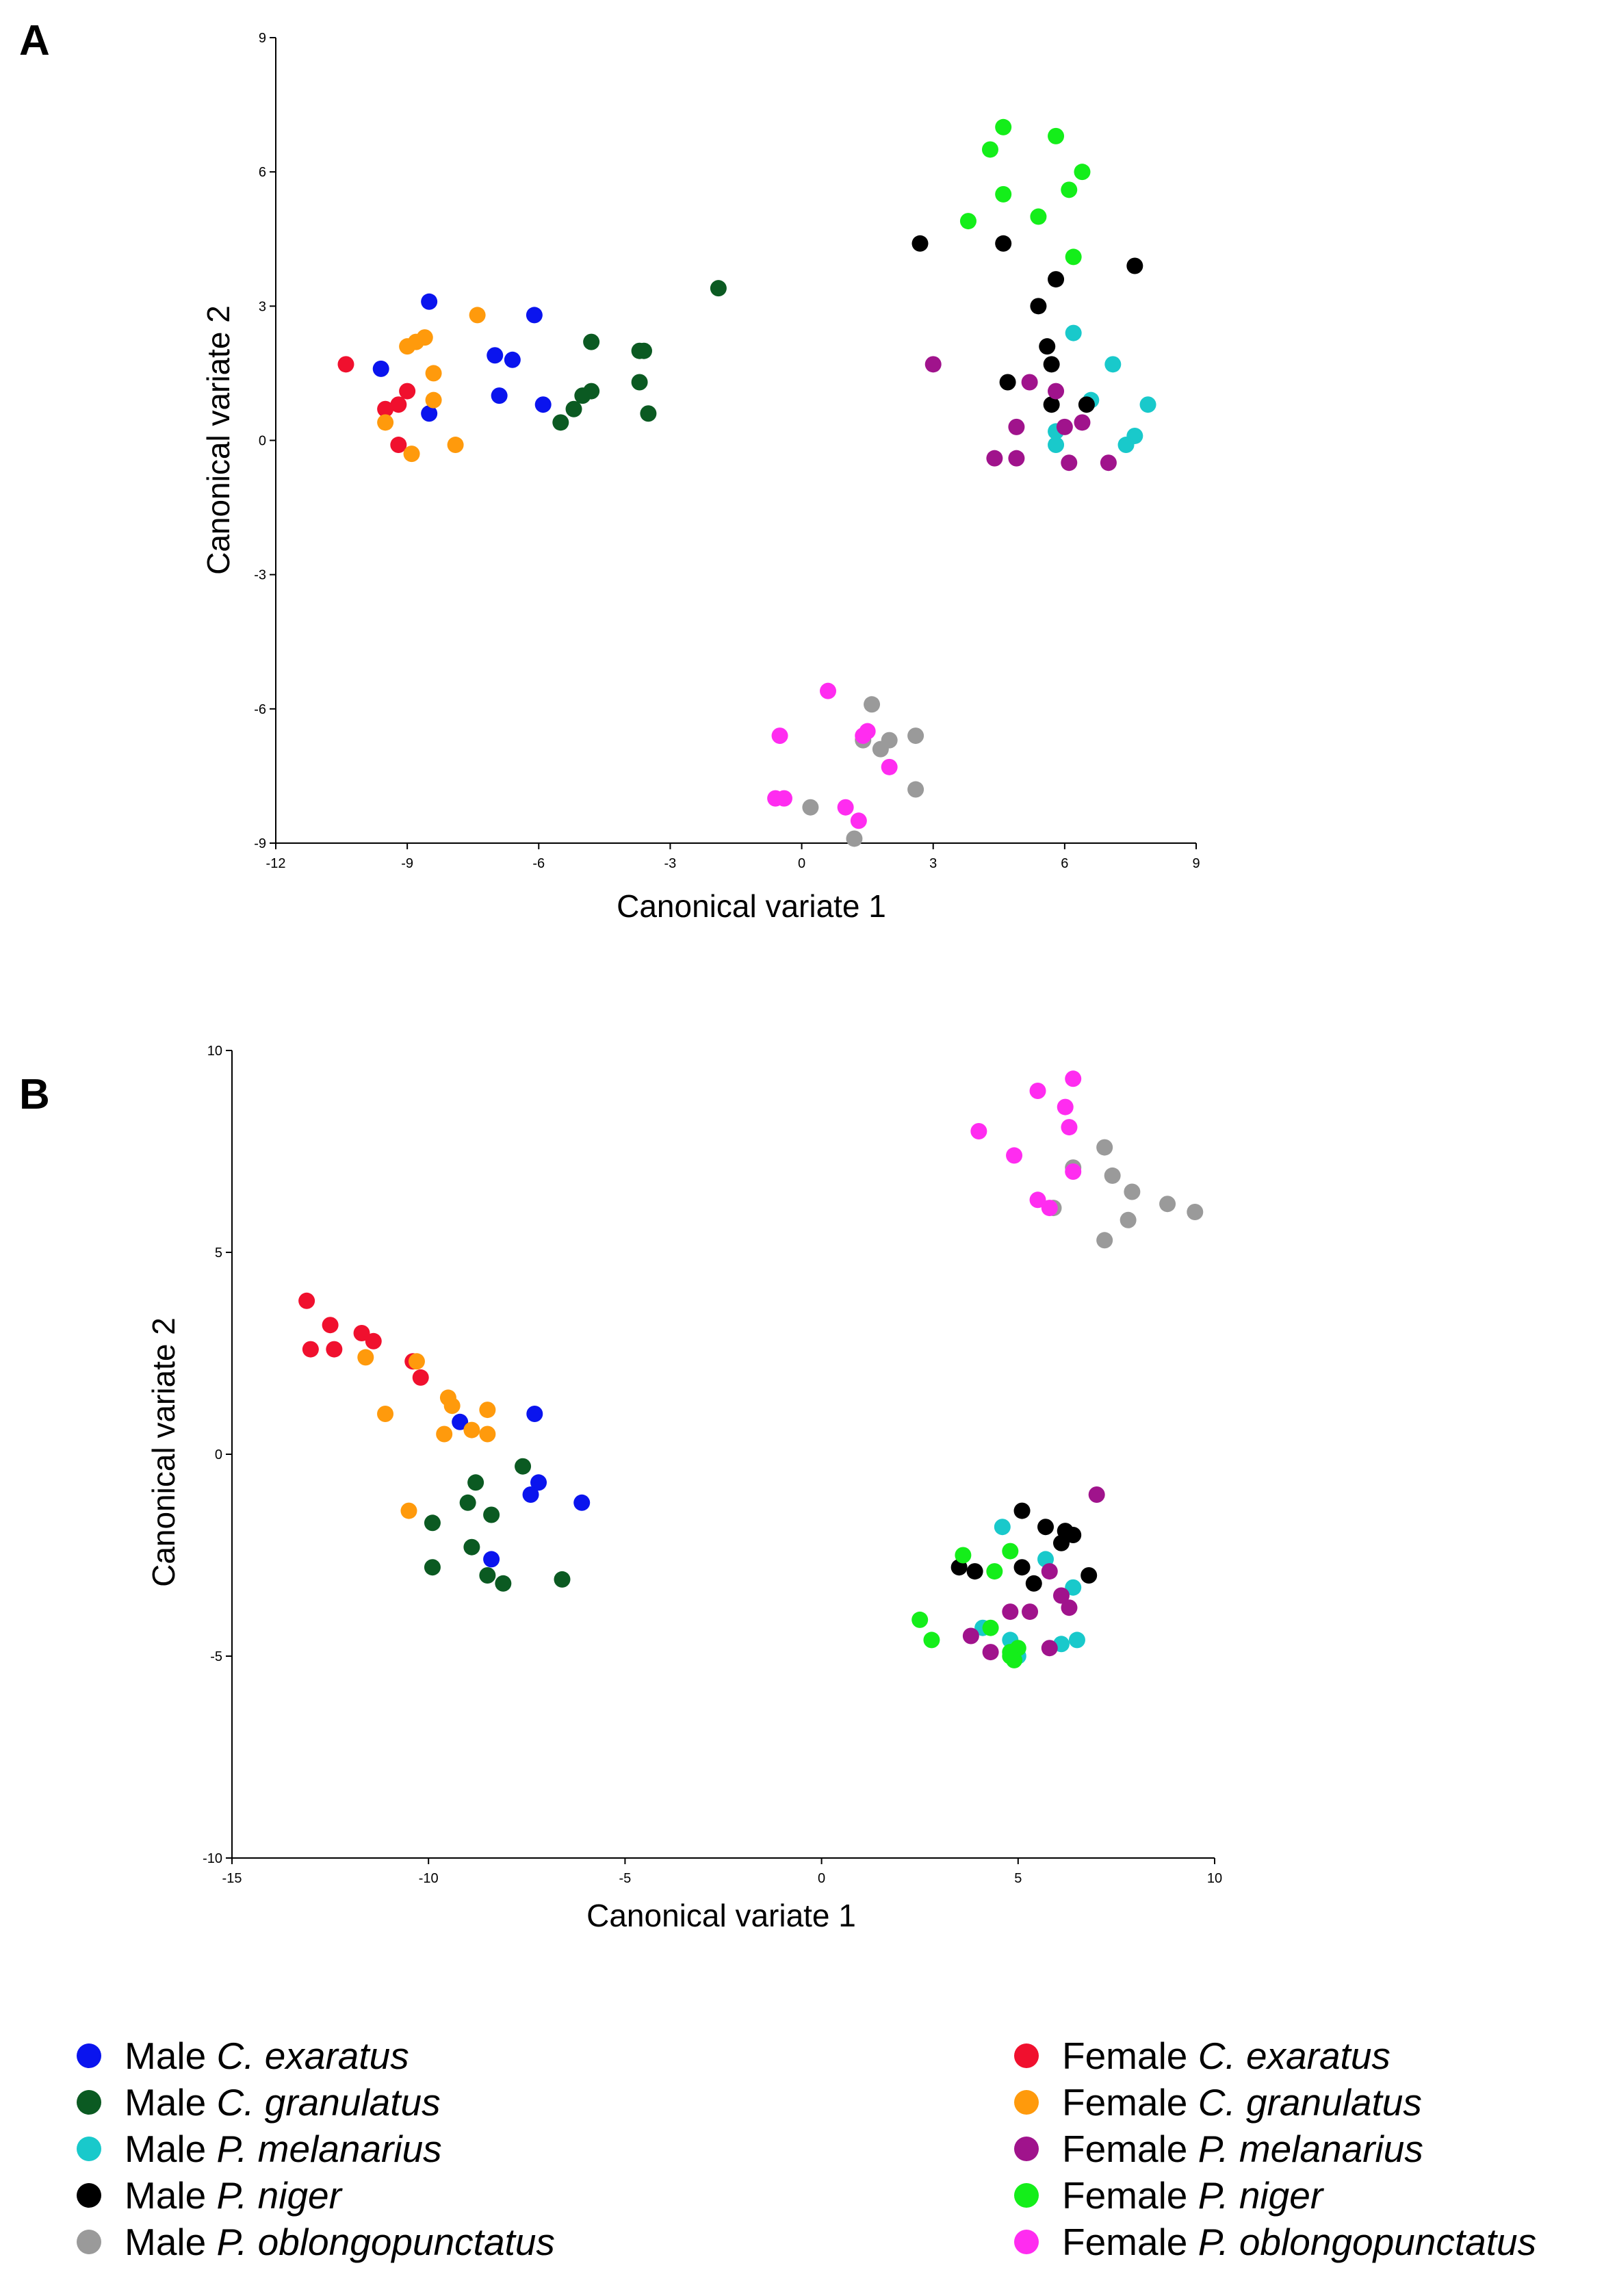 Image resolution: width=1604 pixels, height=2296 pixels. Describe the element at coordinates (232, 1878) in the screenshot. I see `x-tick-label: -15` at that location.